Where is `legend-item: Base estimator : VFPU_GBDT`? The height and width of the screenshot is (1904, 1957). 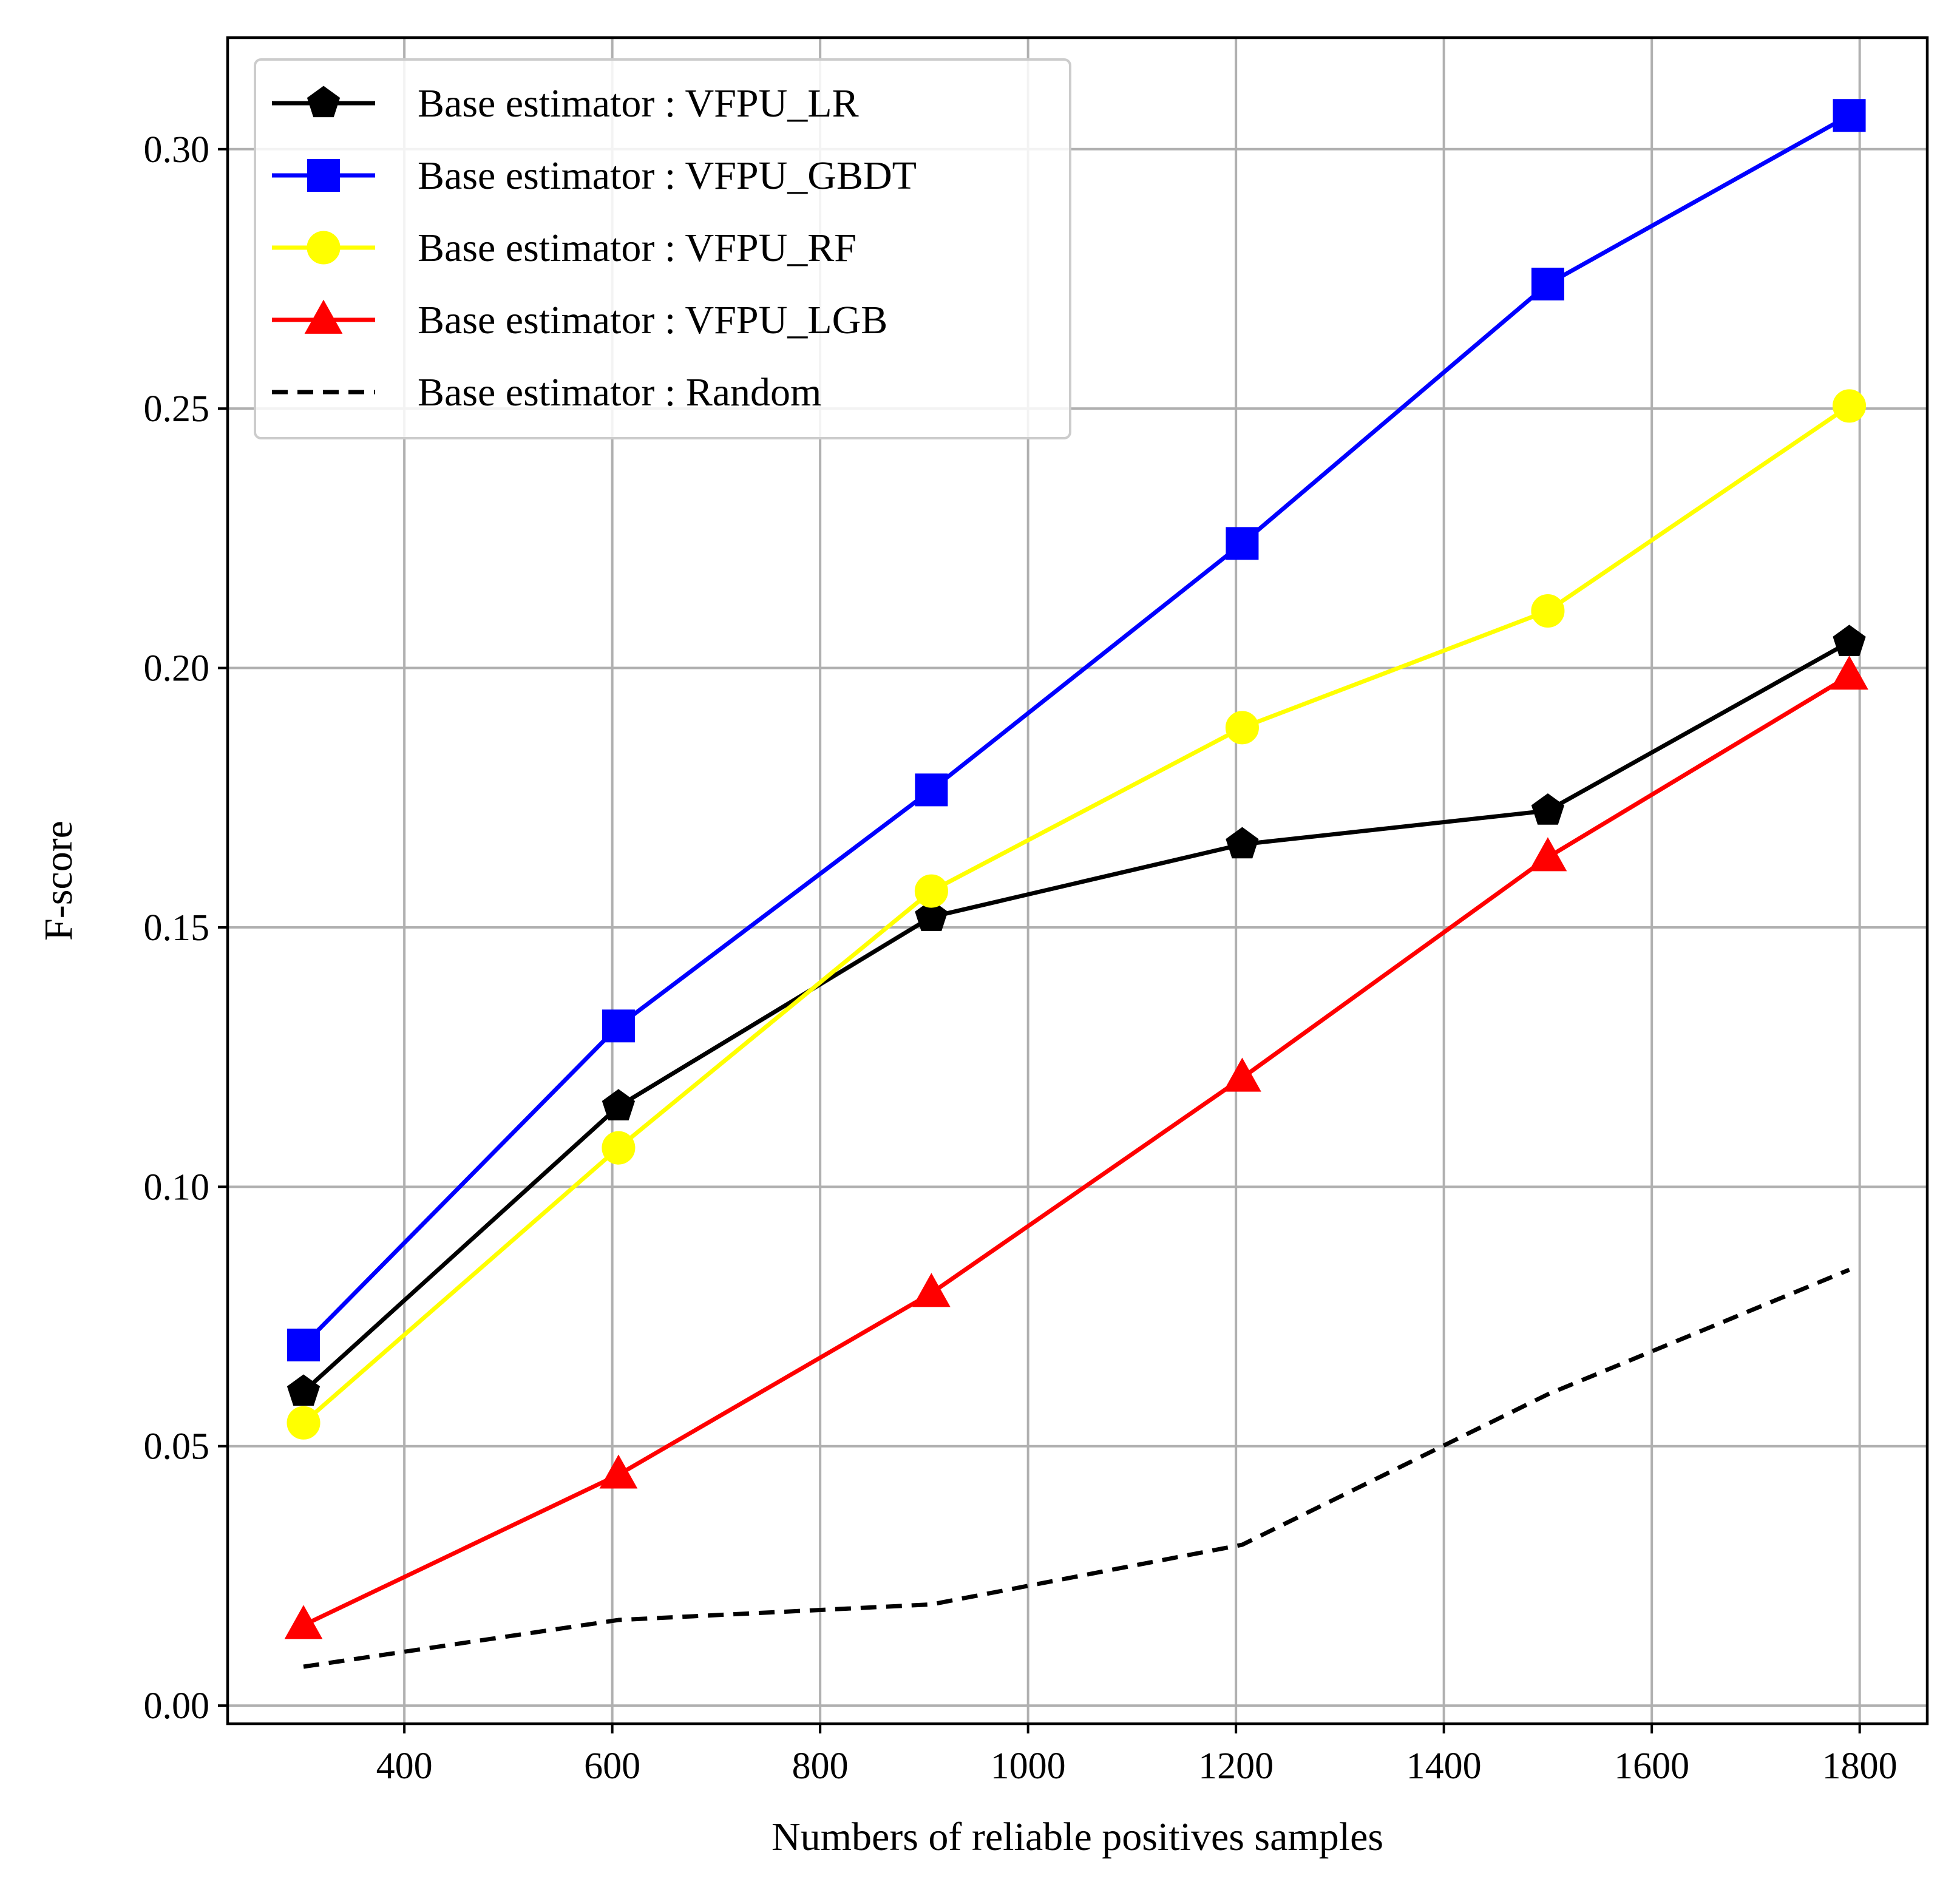
legend-item: Base estimator : VFPU_GBDT is located at coordinates (594, 176).